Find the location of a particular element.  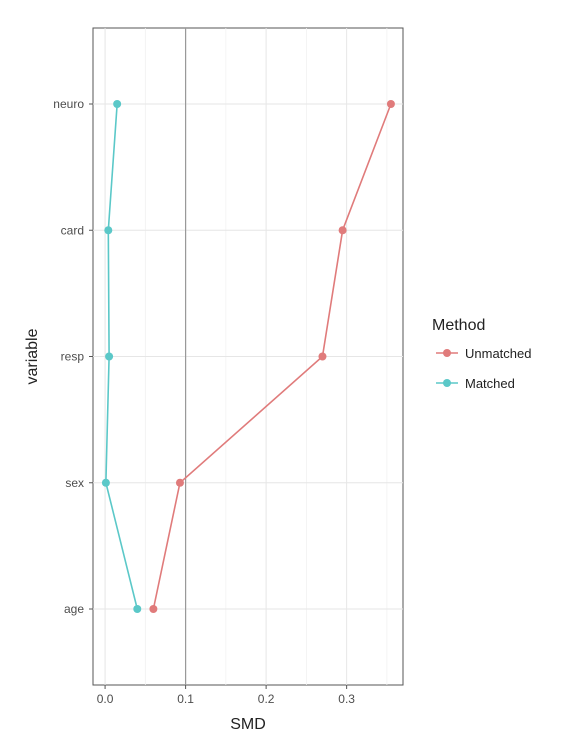

y-tick-label-card: card is located at coordinates (72, 230).